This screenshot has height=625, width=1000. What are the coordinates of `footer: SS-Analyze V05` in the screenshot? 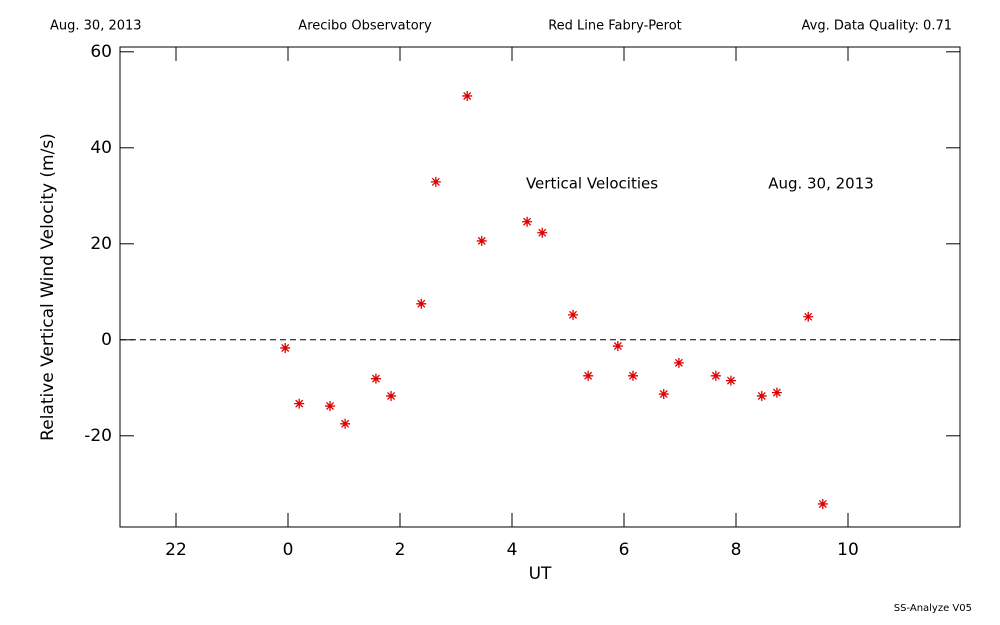 It's located at (933, 608).